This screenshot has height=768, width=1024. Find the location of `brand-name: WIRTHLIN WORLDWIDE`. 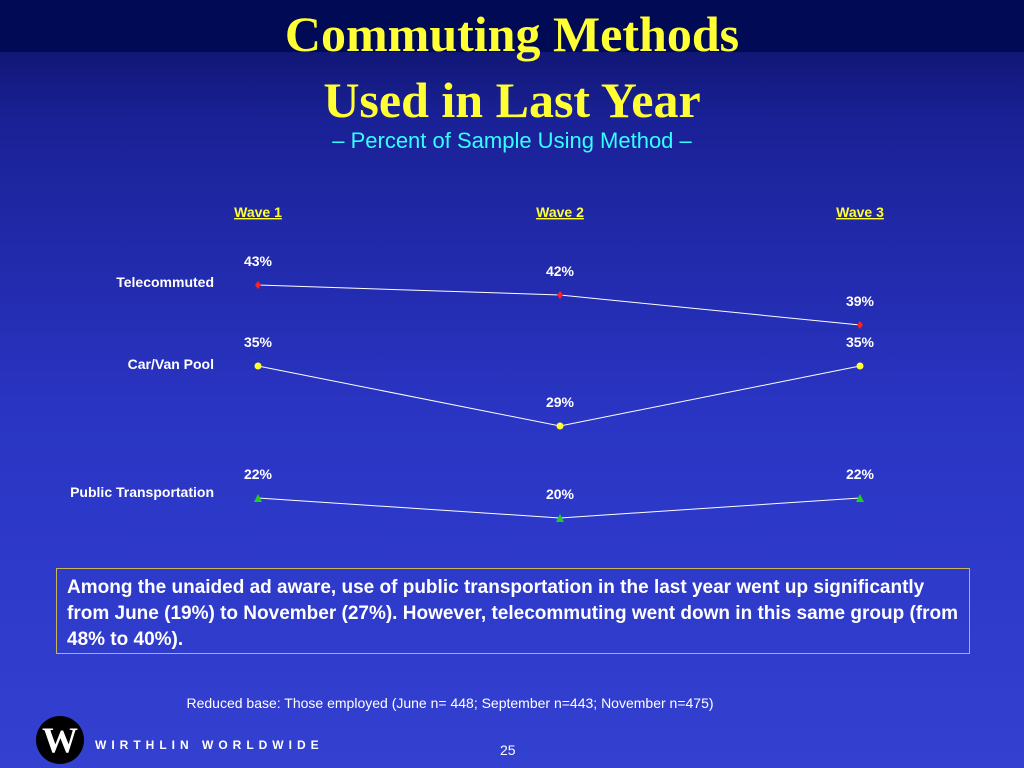

brand-name: WIRTHLIN WORLDWIDE is located at coordinates (209, 745).